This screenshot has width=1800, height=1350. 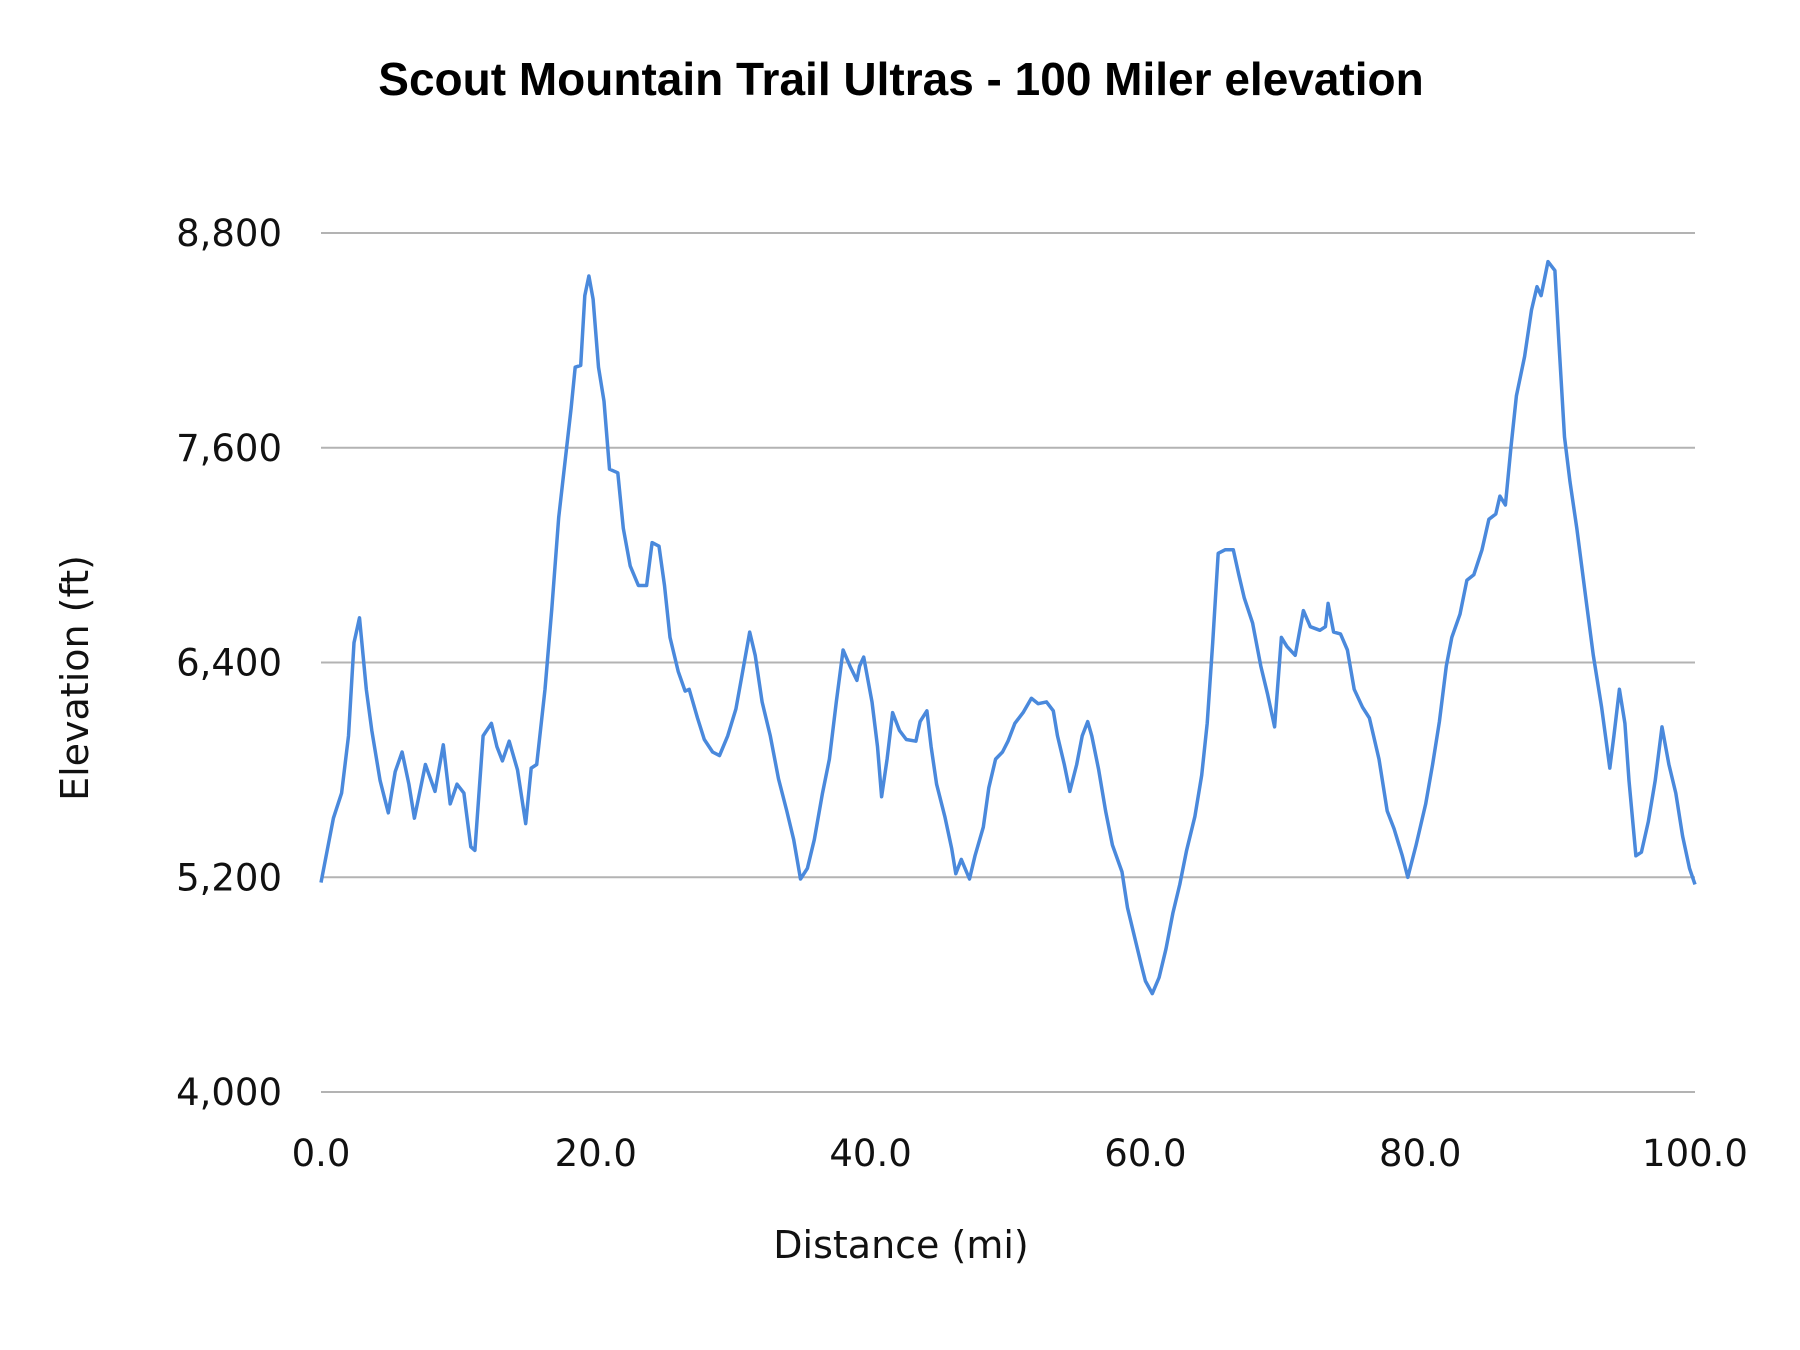 I want to click on x-tick-label: 80.0, so click(x=1420, y=1153).